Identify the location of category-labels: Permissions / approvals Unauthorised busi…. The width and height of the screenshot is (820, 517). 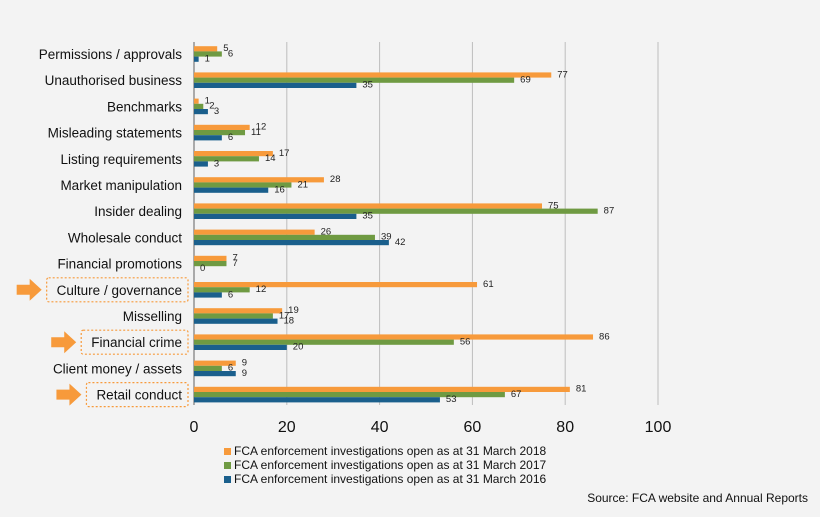
(111, 225).